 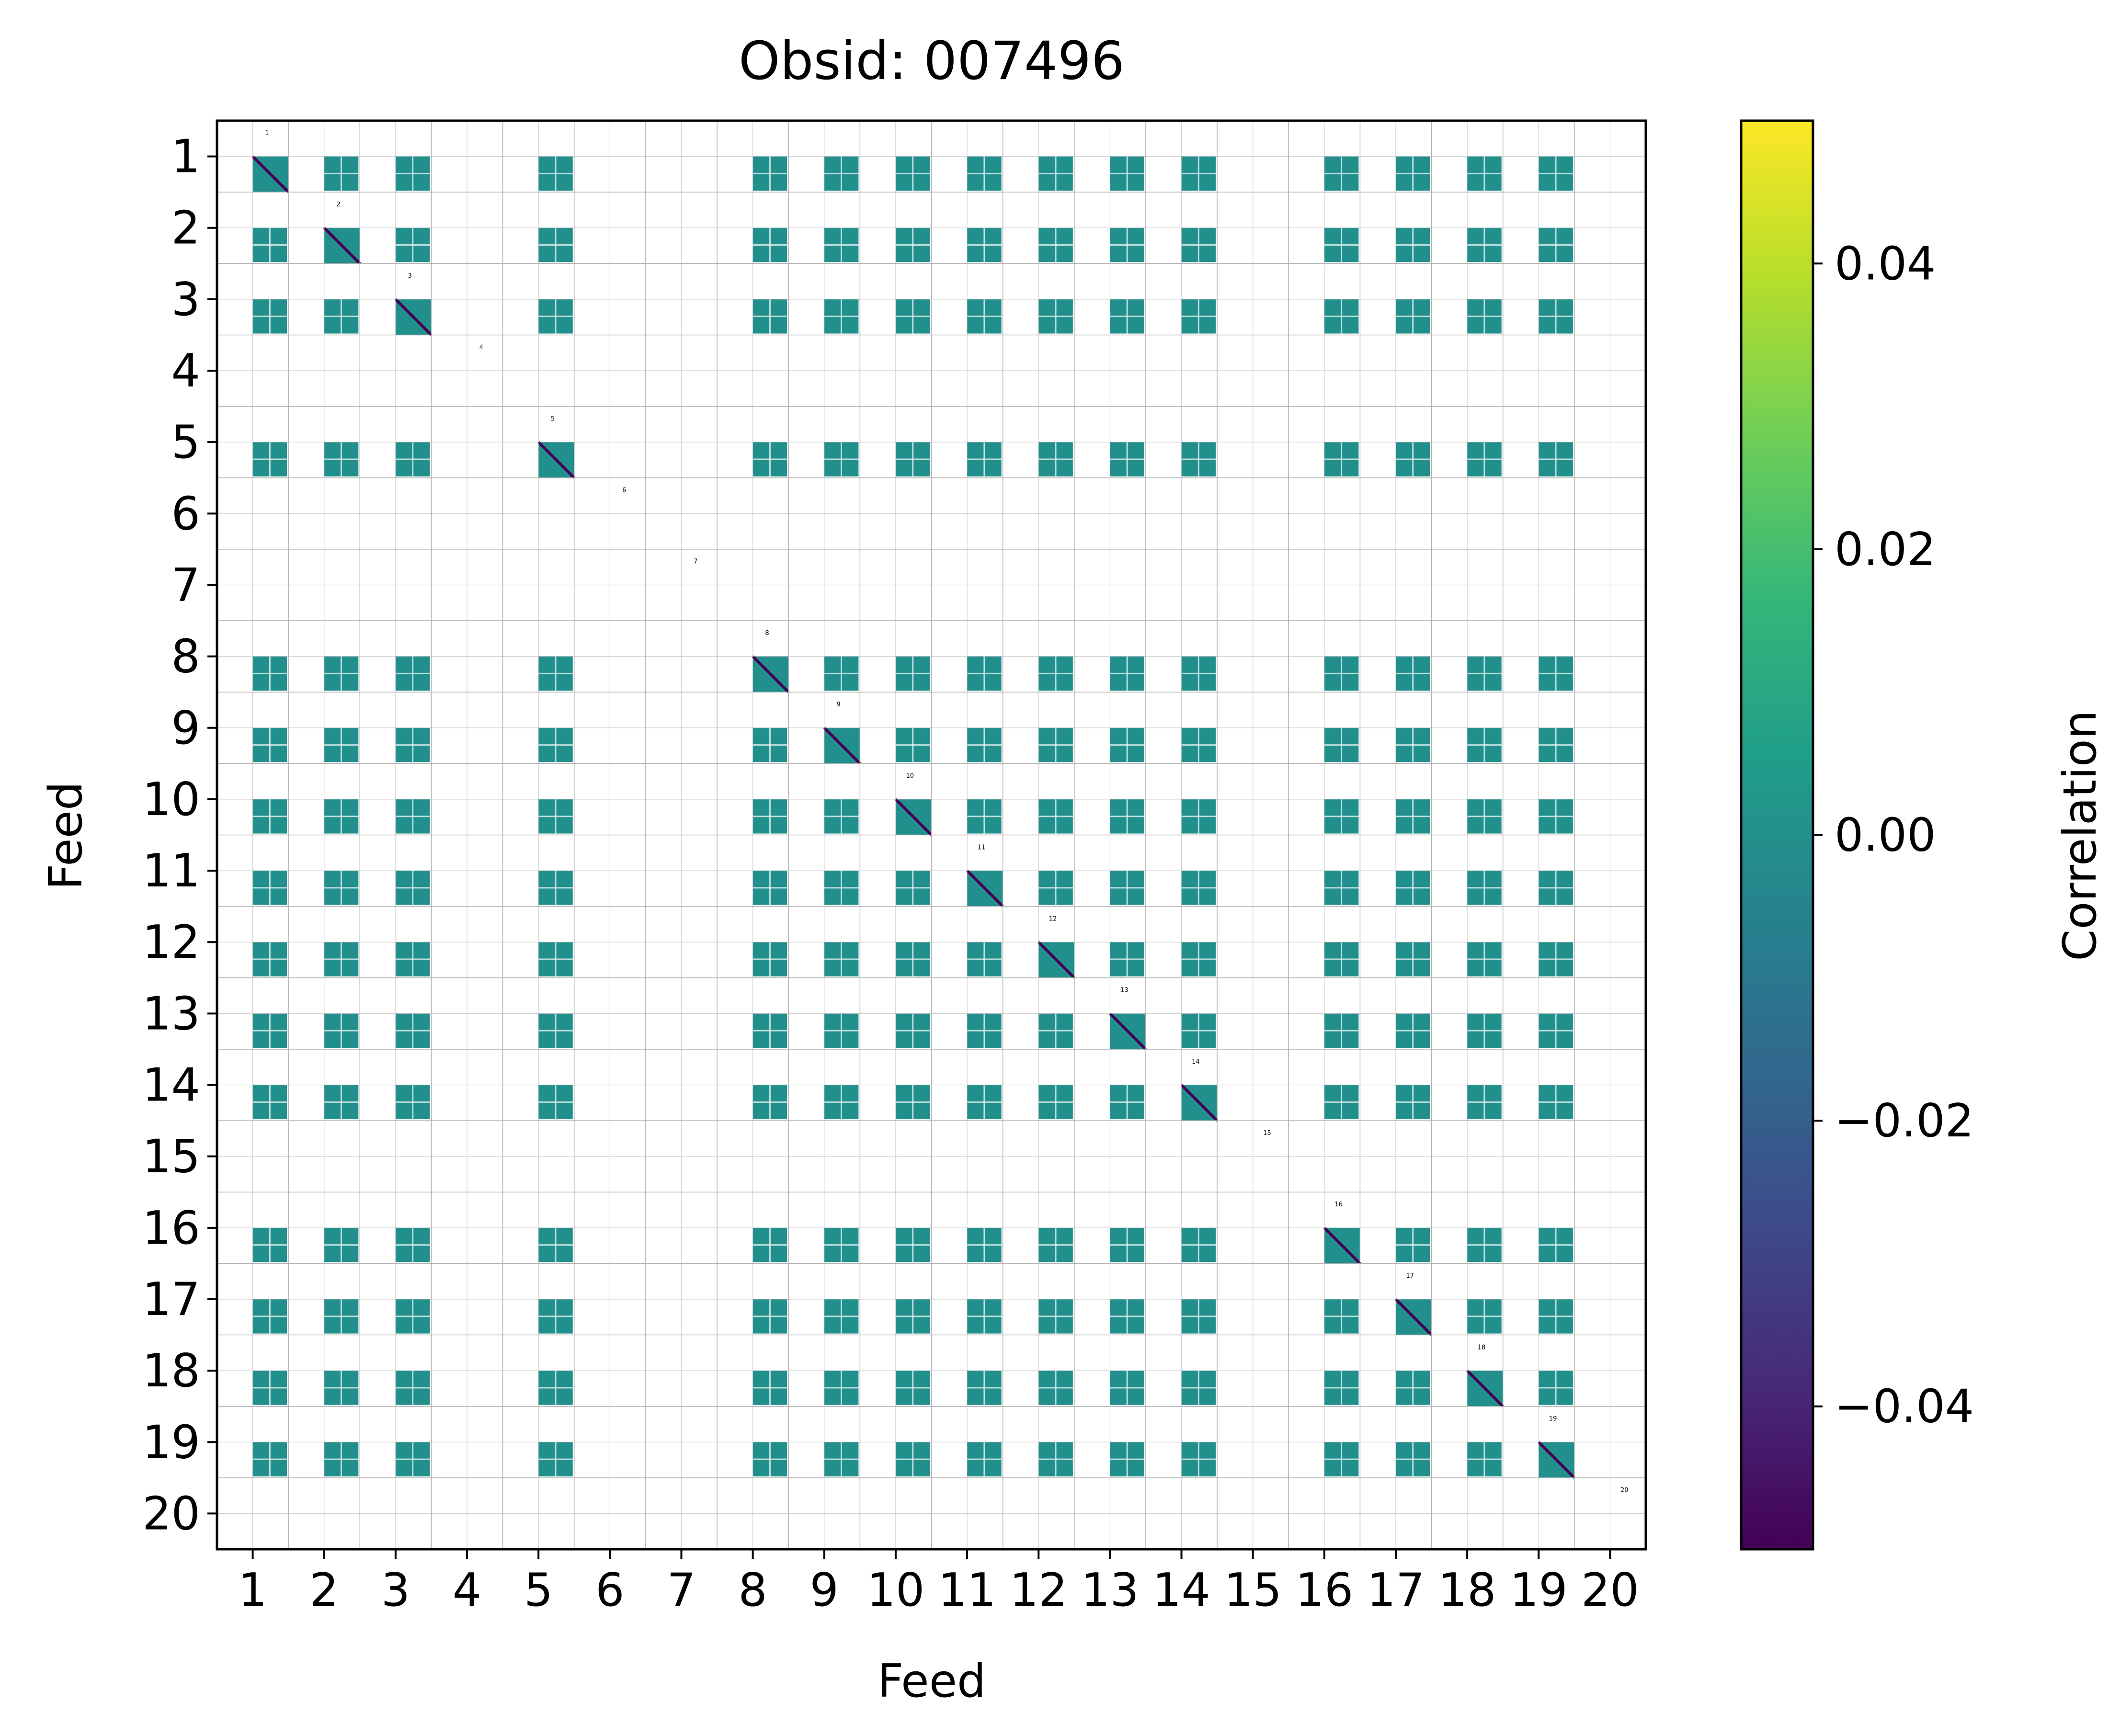 I want to click on y-tick-label: 18, so click(x=171, y=1371).